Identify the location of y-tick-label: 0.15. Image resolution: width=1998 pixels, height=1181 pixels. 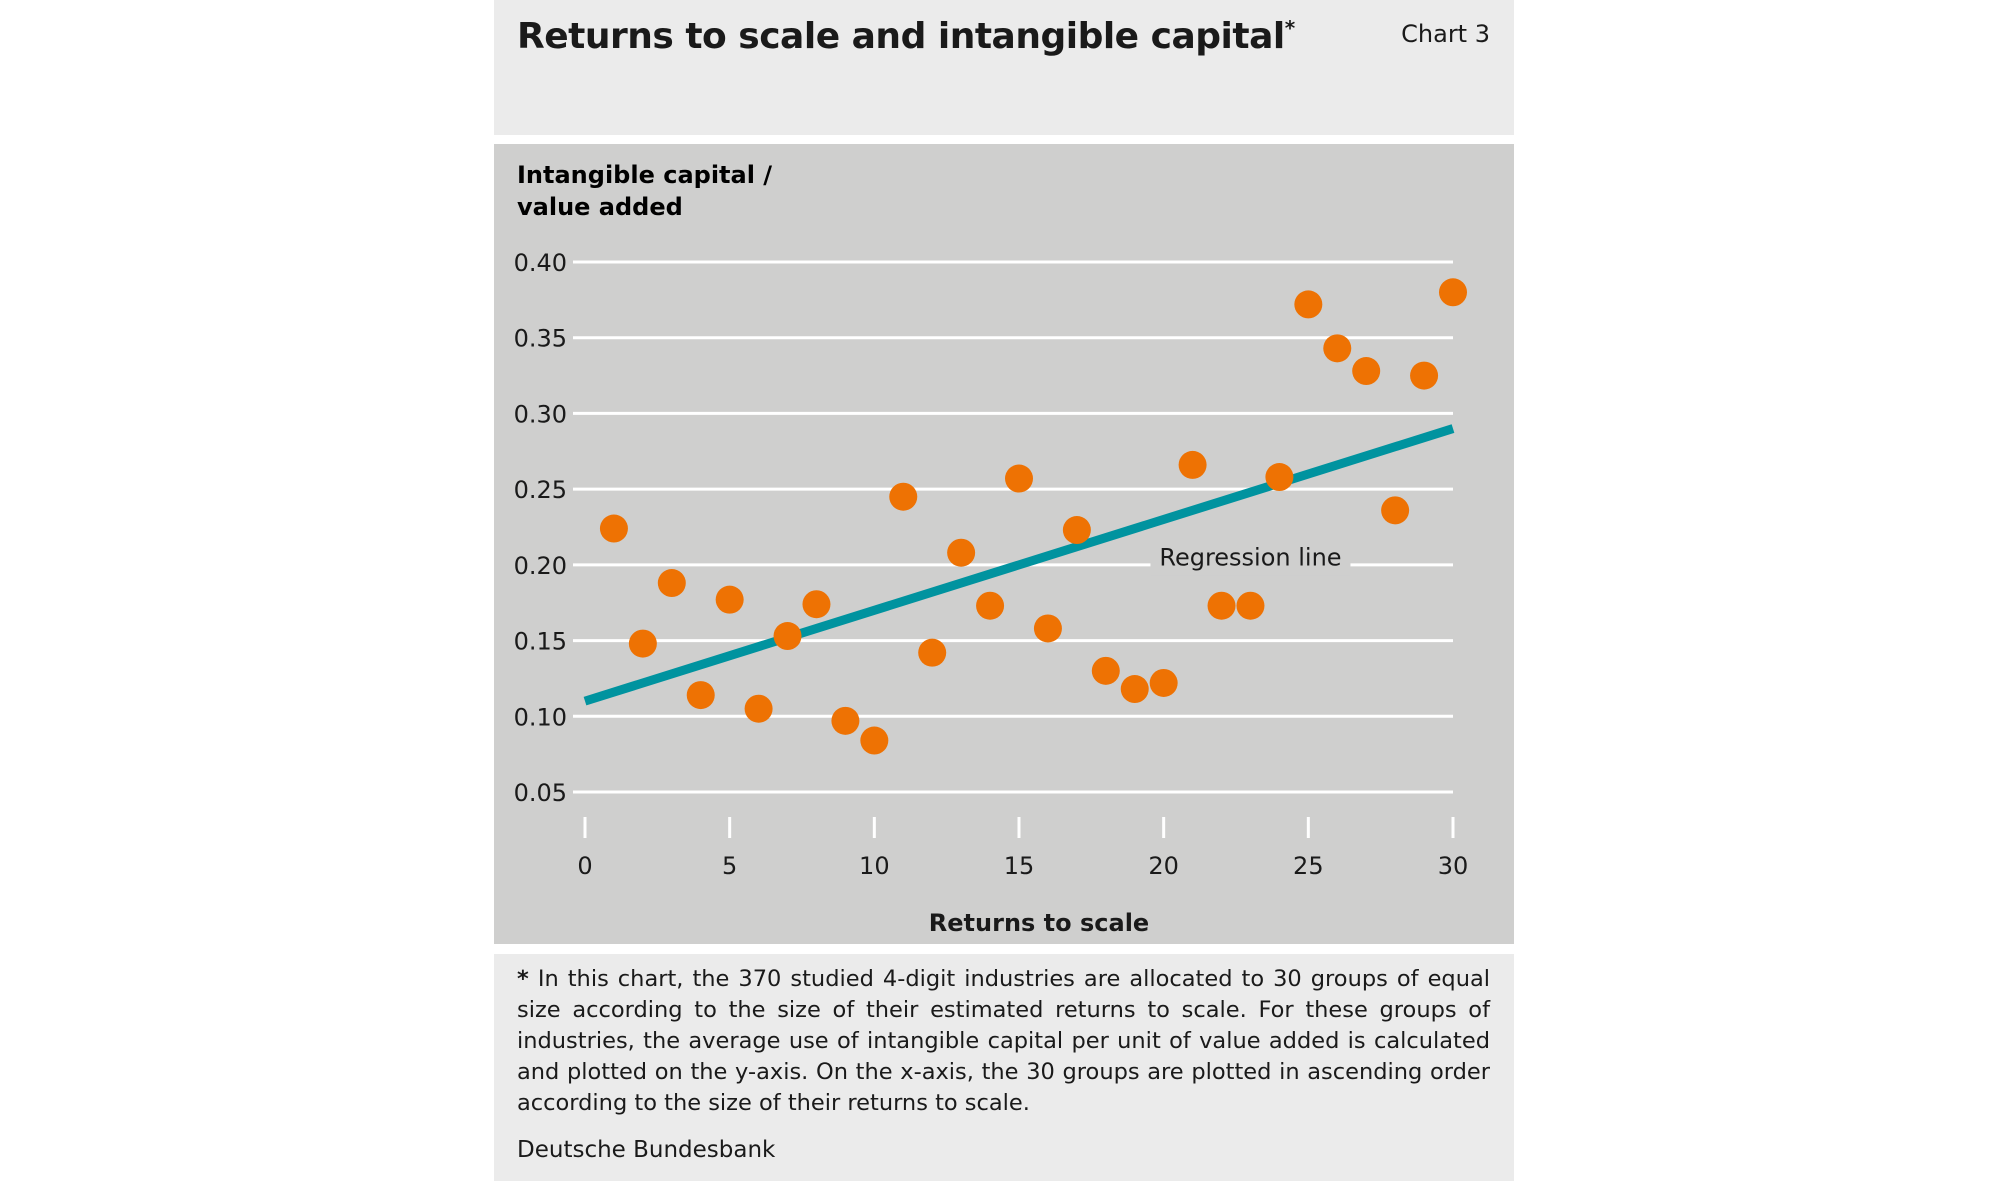
(540, 642).